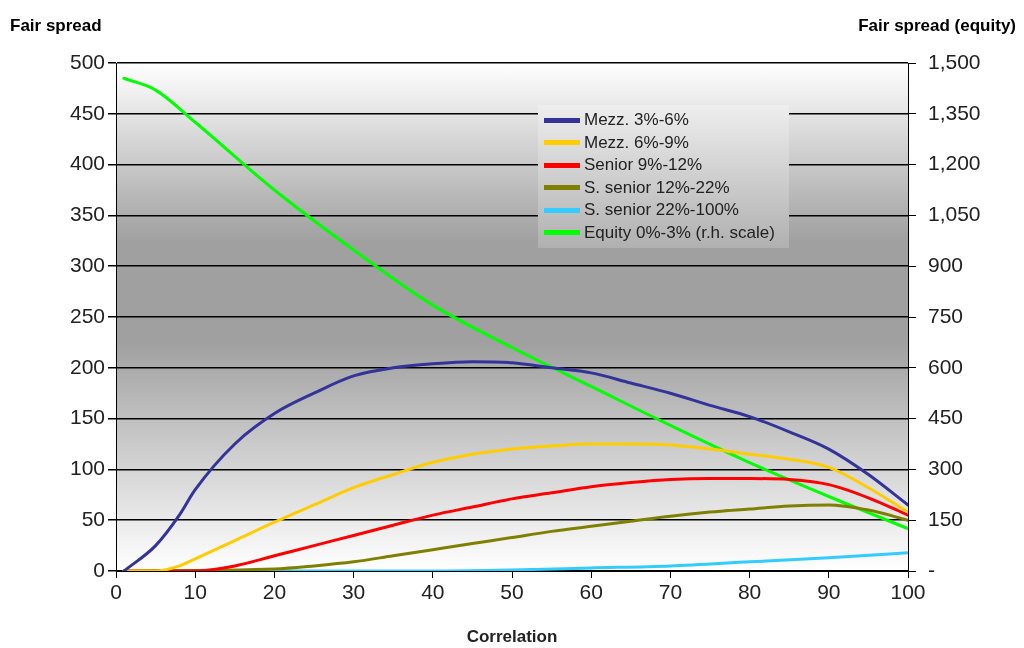 Image resolution: width=1024 pixels, height=648 pixels. I want to click on x-tick-label: 80, so click(749, 592).